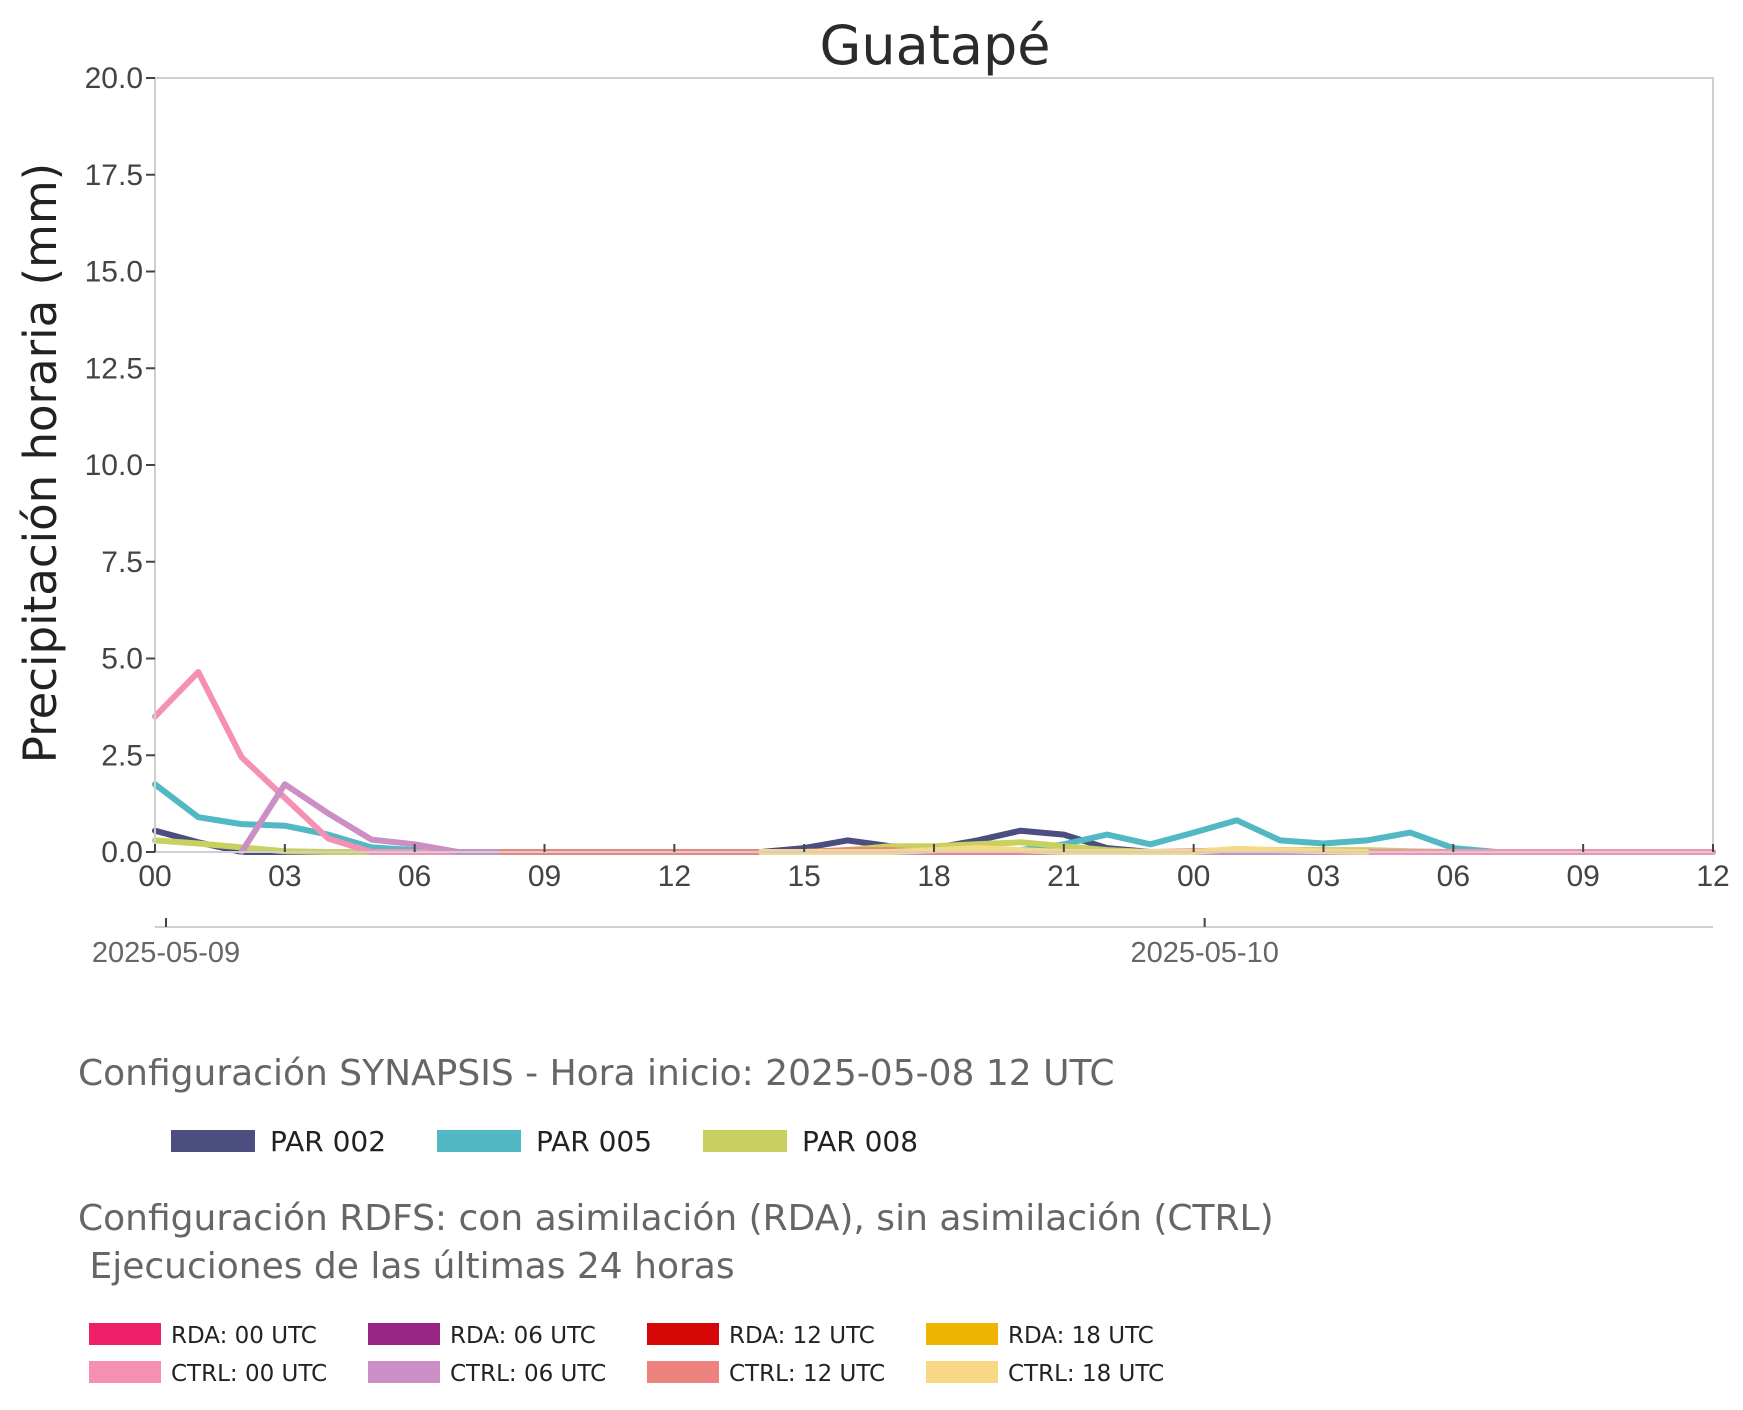 The image size is (1743, 1410). I want to click on chart-title: Guatapé, so click(935, 45).